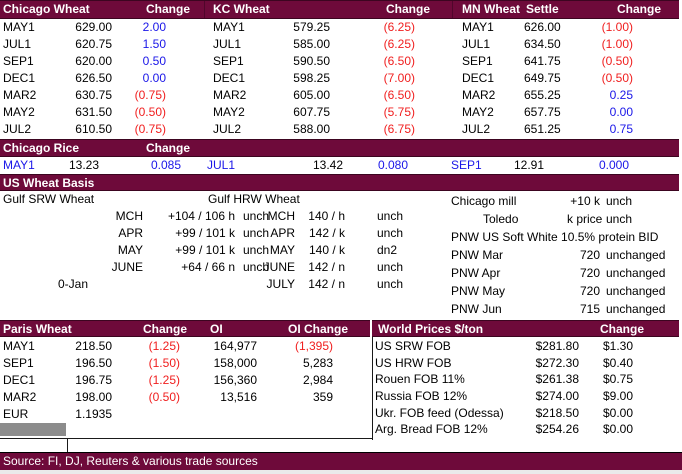  What do you see at coordinates (542, 78) in the screenshot?
I see `settle-cell: 649.75` at bounding box center [542, 78].